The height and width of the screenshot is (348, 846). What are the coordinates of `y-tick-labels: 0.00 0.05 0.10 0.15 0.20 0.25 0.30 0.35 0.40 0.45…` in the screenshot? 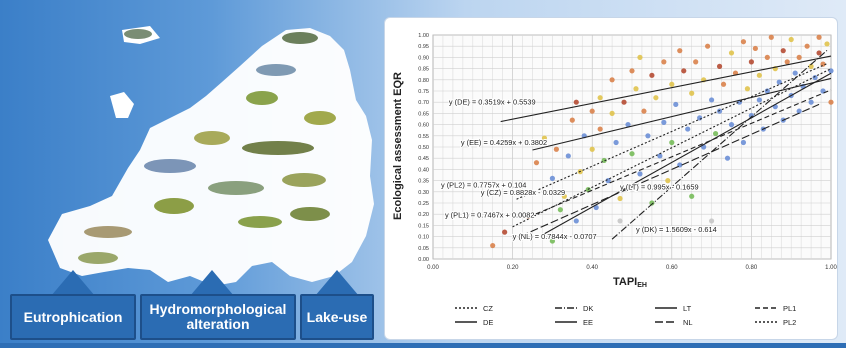 It's located at (423, 148).